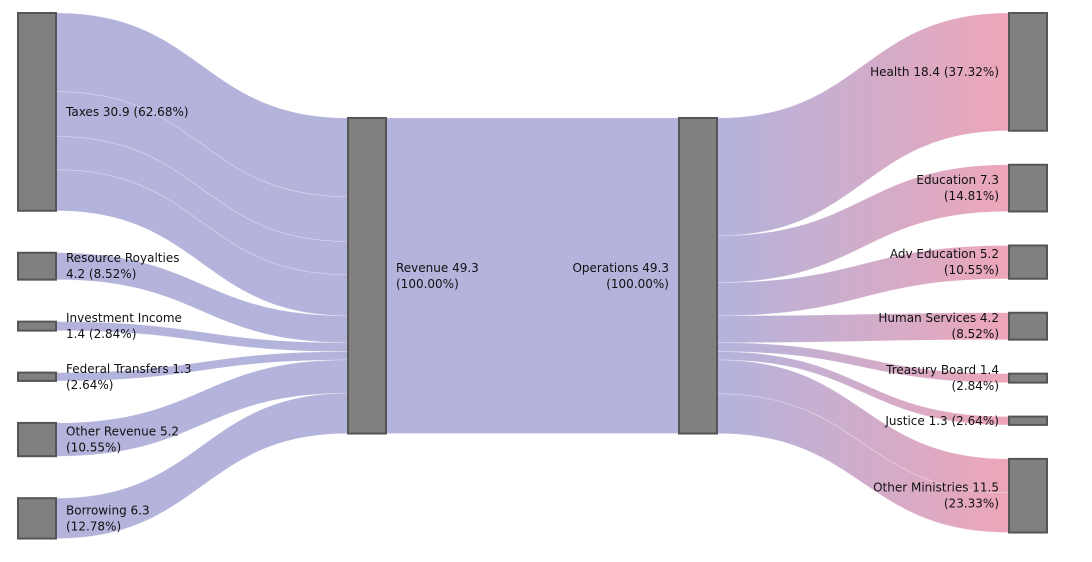  Describe the element at coordinates (93, 526) in the screenshot. I see `node-label-line-borrowing-1: (12.78%)` at that location.